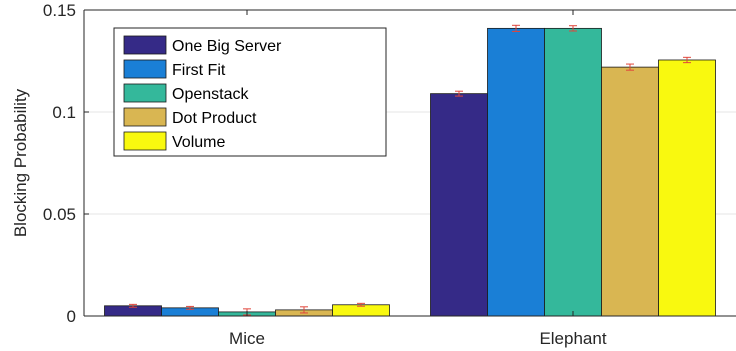  What do you see at coordinates (572, 338) in the screenshot?
I see `x-tick-label: Elephant` at bounding box center [572, 338].